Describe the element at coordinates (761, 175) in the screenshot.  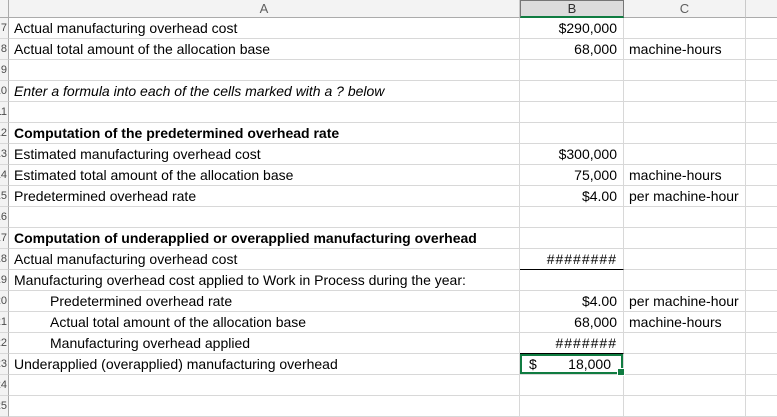
I see `cell-D14` at that location.